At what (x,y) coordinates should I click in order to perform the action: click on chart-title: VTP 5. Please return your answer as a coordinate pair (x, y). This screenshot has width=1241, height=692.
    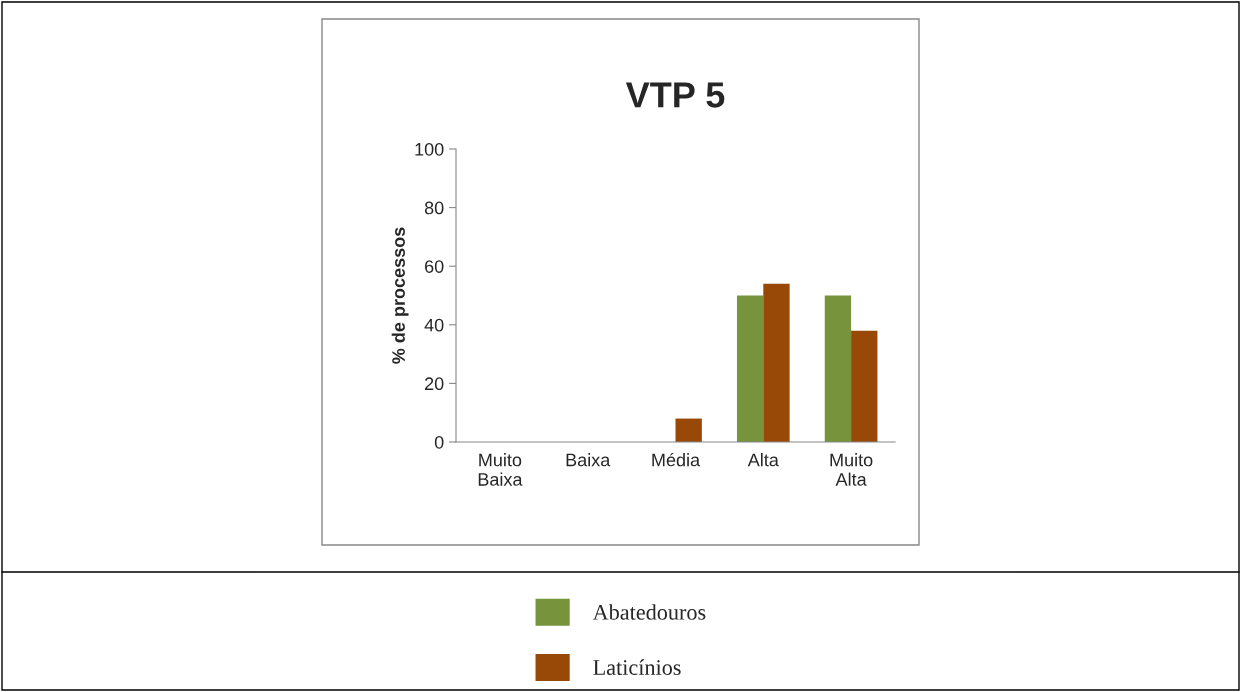
    Looking at the image, I should click on (675, 95).